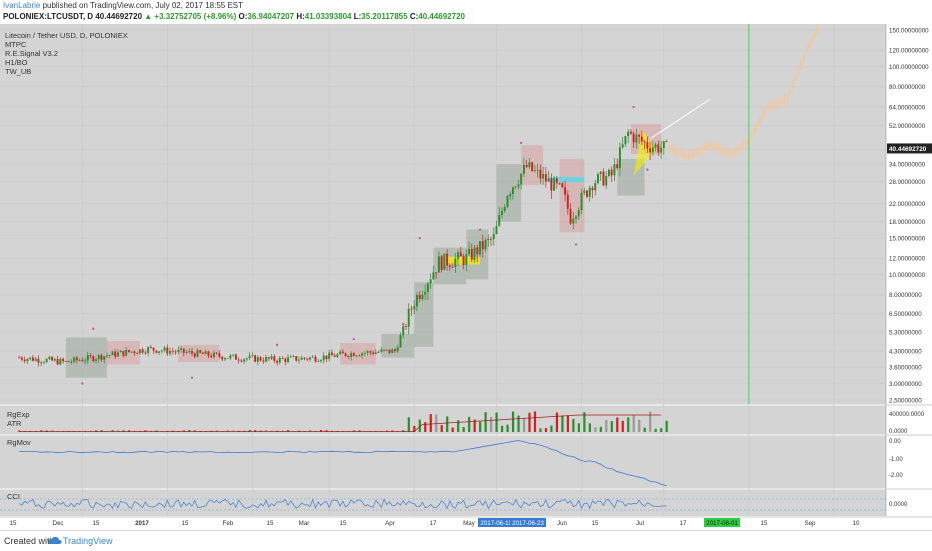 The height and width of the screenshot is (551, 932). I want to click on author-link: IvanLabrie, so click(22, 5).